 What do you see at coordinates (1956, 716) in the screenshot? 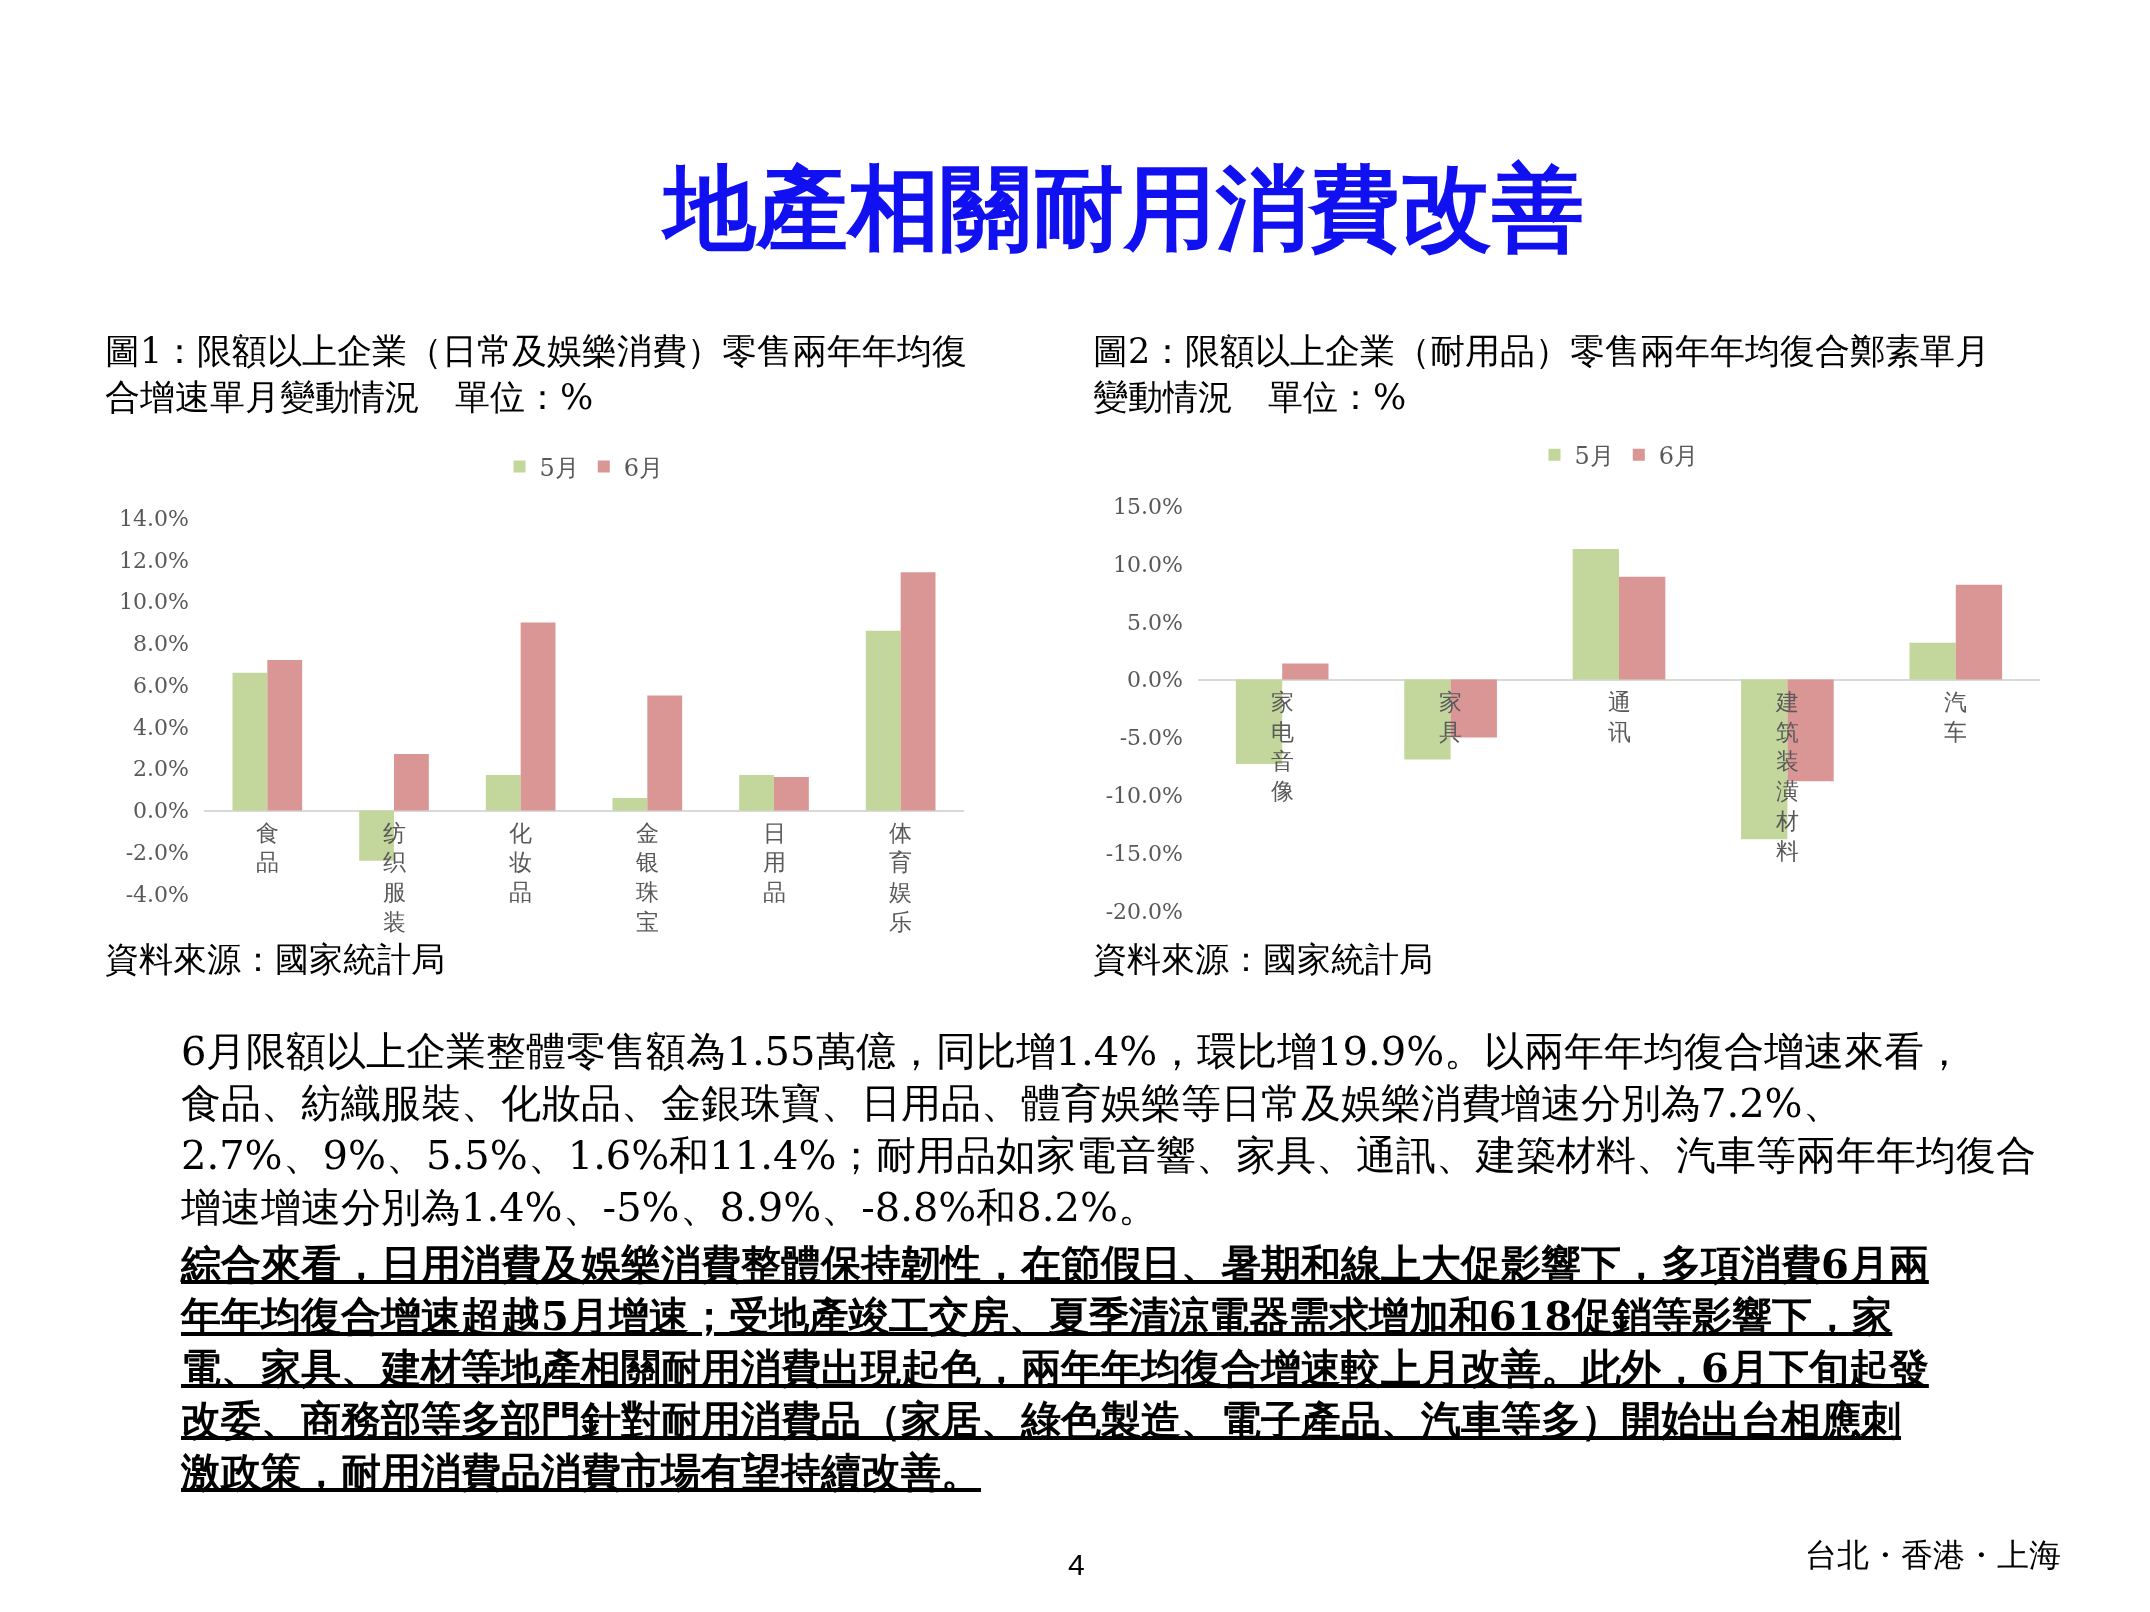
I see `x-tick-label: 汽车` at bounding box center [1956, 716].